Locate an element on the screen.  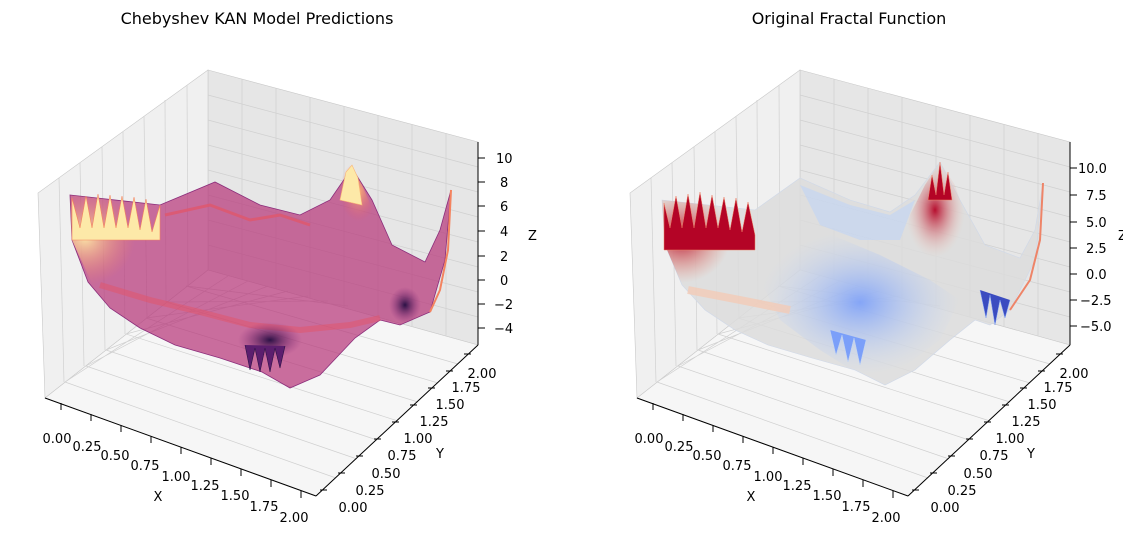
chart-title: Chebyshev KAN Model Predictions is located at coordinates (257, 18).